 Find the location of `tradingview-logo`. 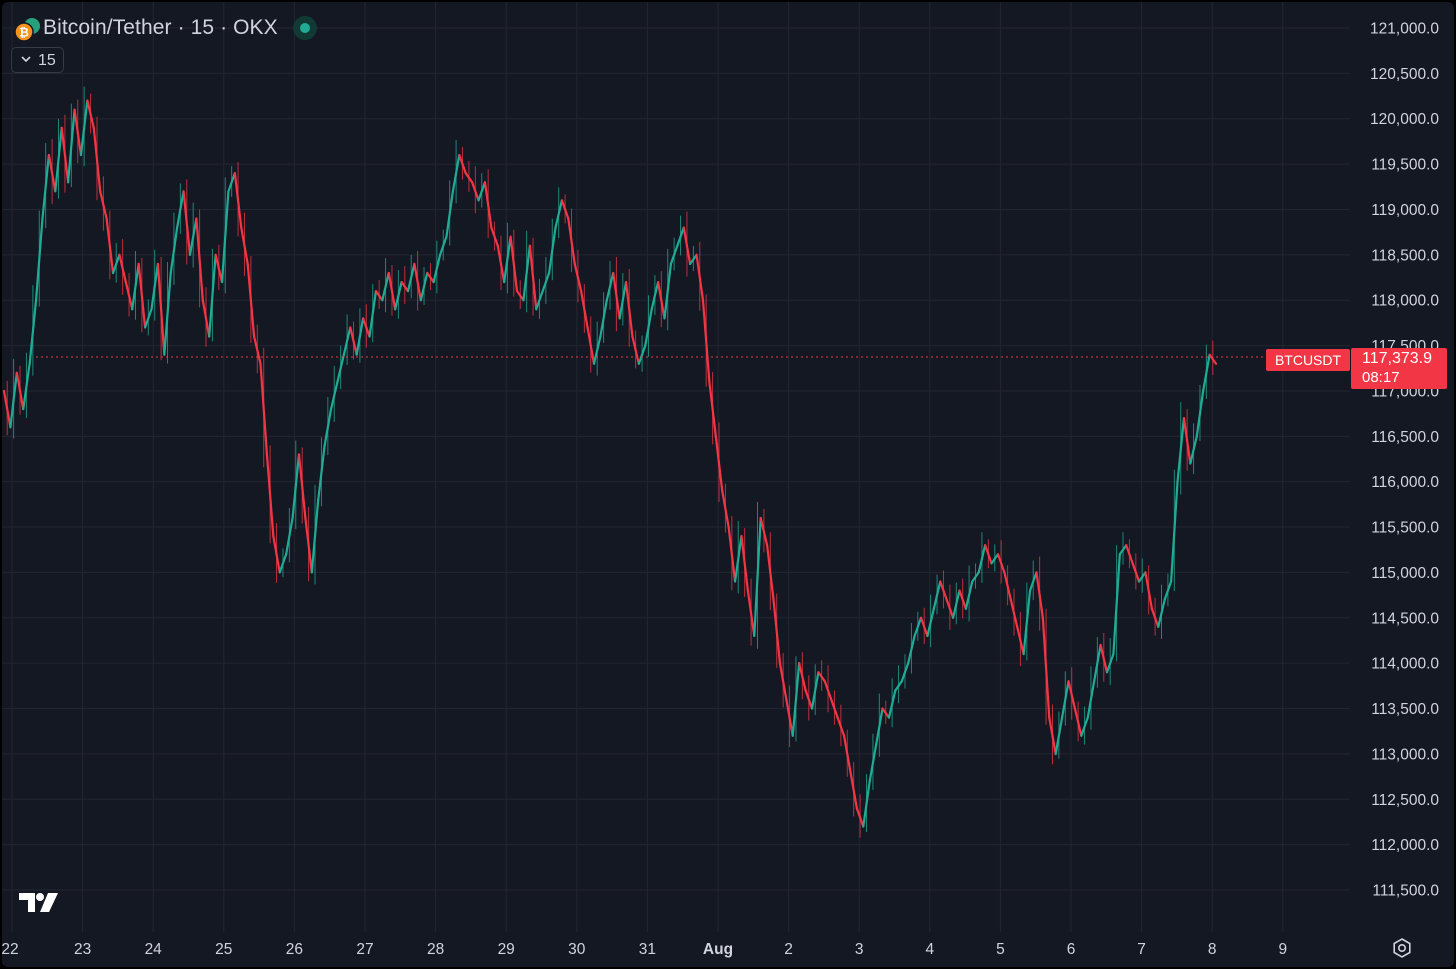

tradingview-logo is located at coordinates (40, 903).